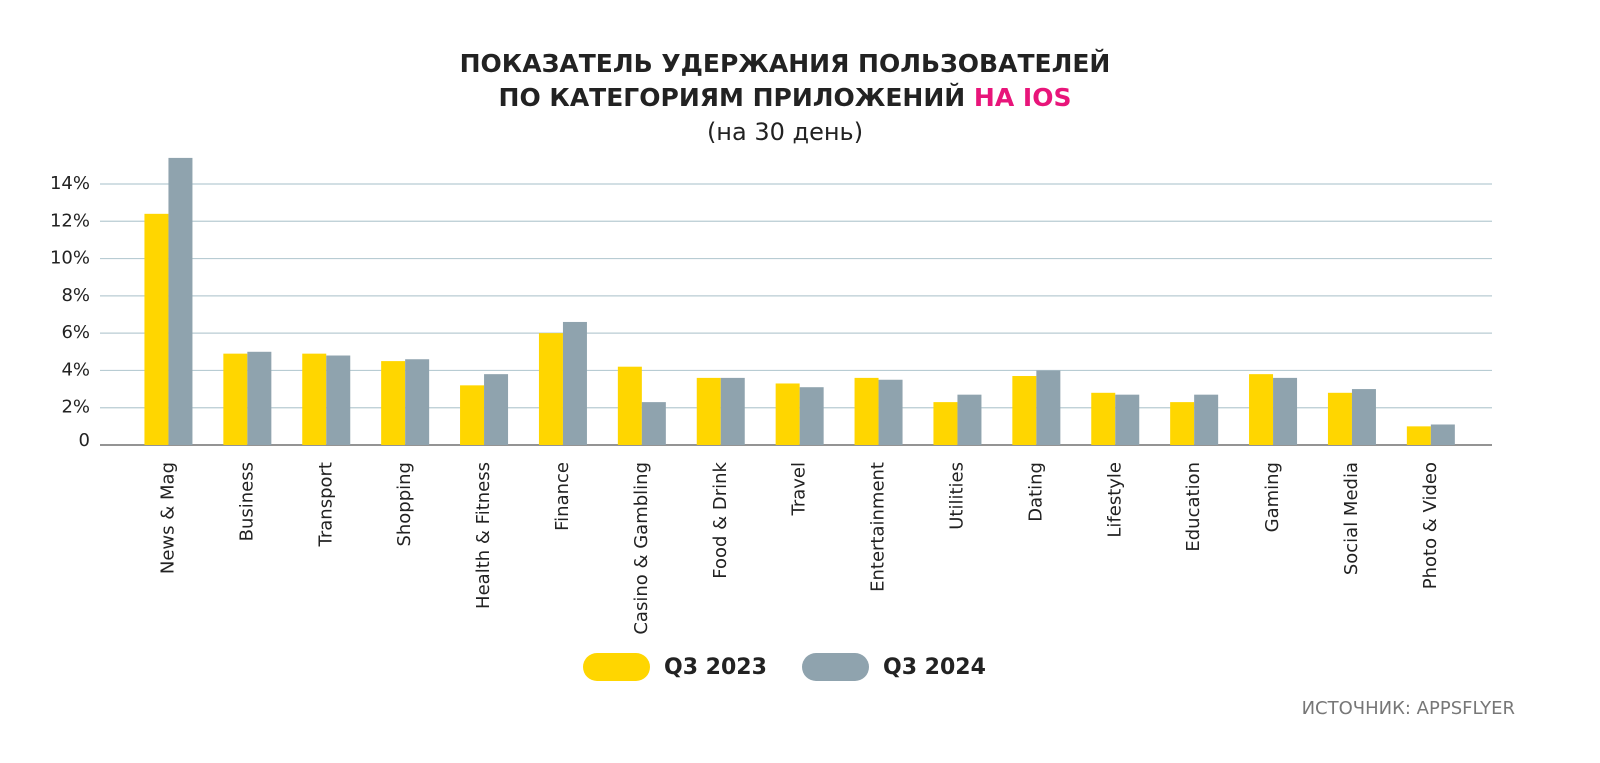  I want to click on legend-label: Q3 2023, so click(715, 667).